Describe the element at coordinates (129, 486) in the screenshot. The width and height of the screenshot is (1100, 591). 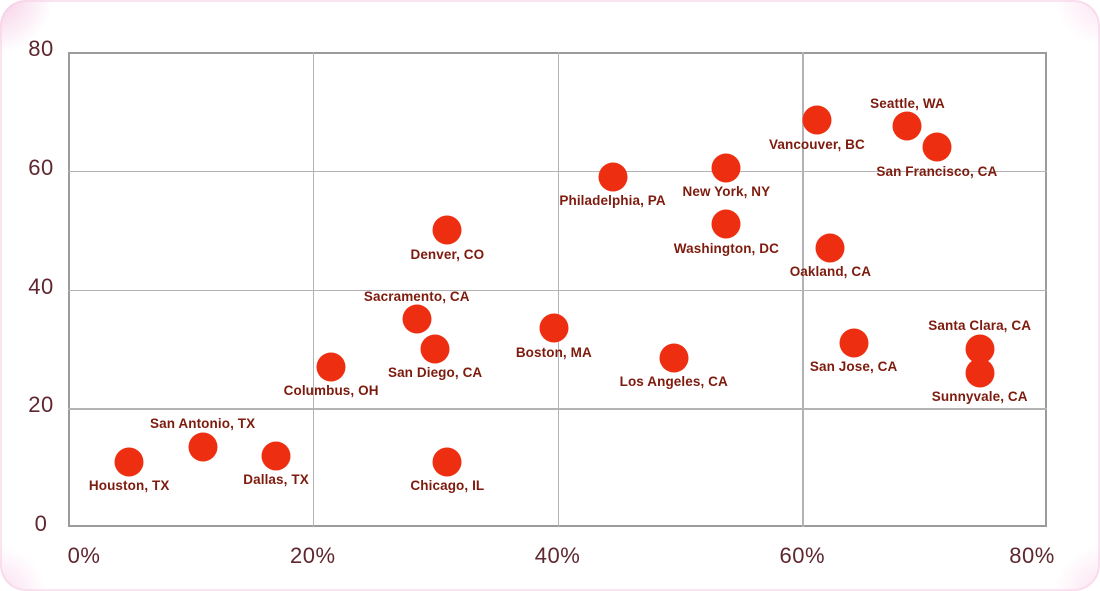
I see `label-houston-tx: Houston, TX` at that location.